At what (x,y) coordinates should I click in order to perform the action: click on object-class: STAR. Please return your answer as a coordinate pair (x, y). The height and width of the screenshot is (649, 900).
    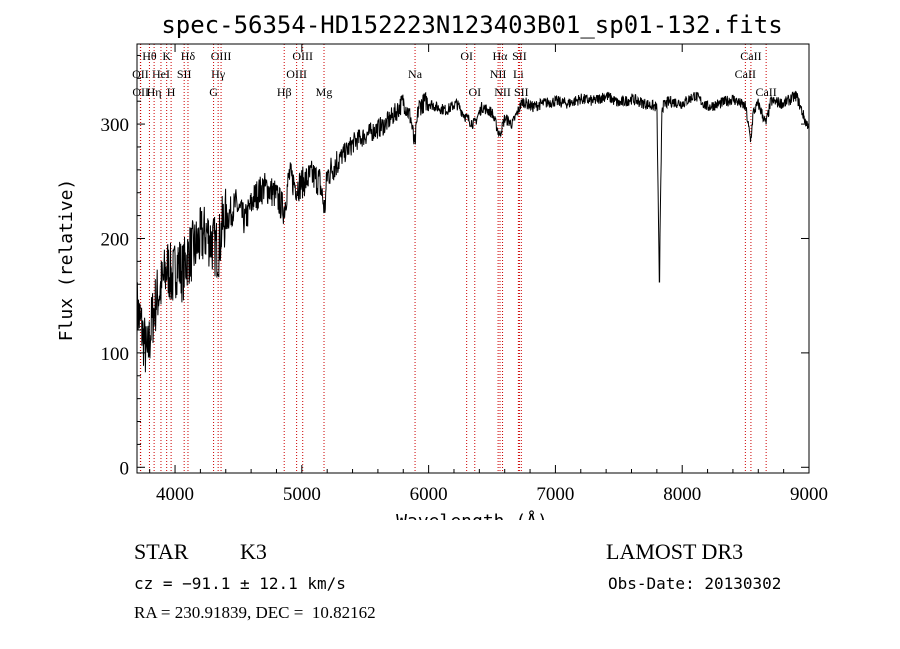
    Looking at the image, I should click on (161, 551).